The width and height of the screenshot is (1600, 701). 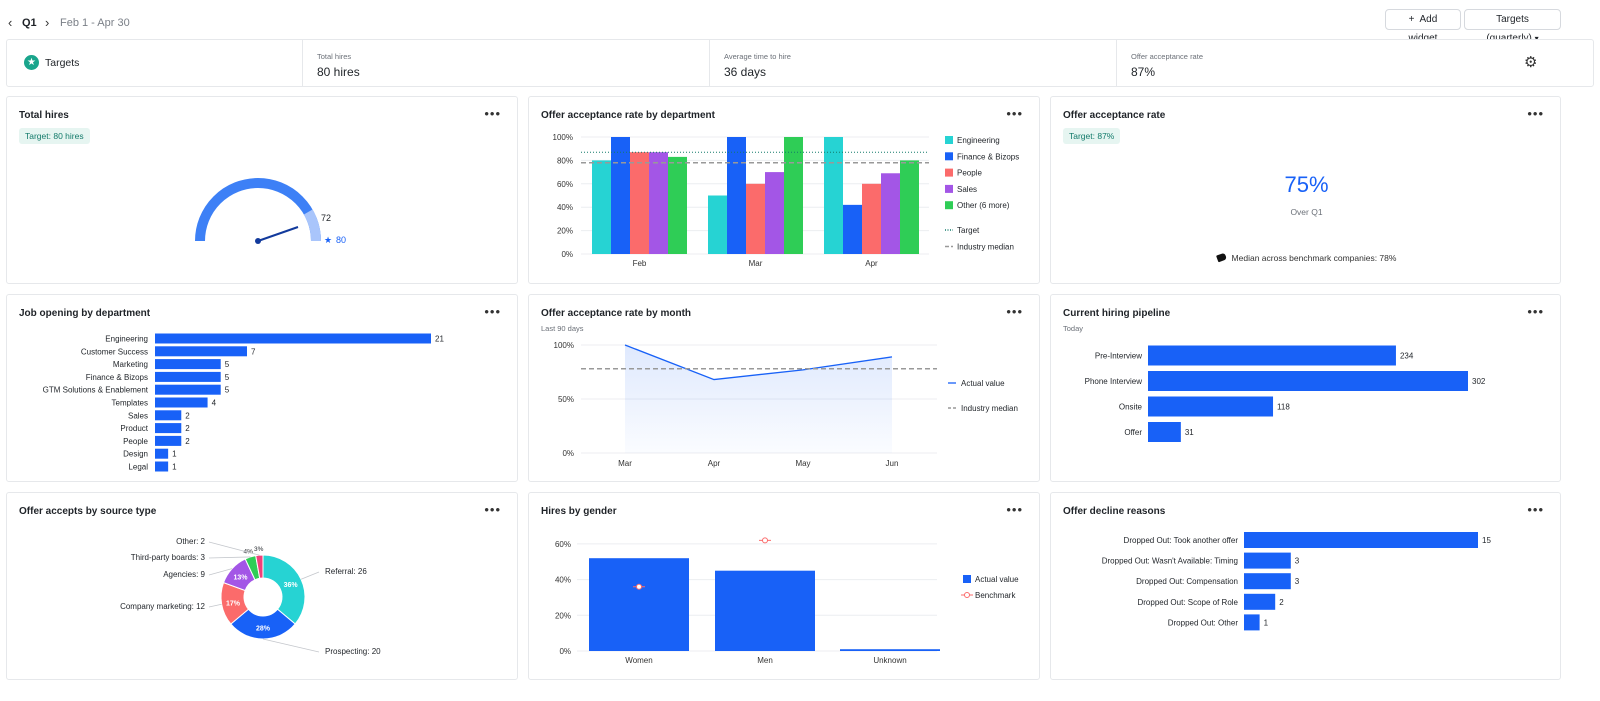 What do you see at coordinates (270, 211) in the screenshot?
I see `gauge-chart: 72 ★ 80` at bounding box center [270, 211].